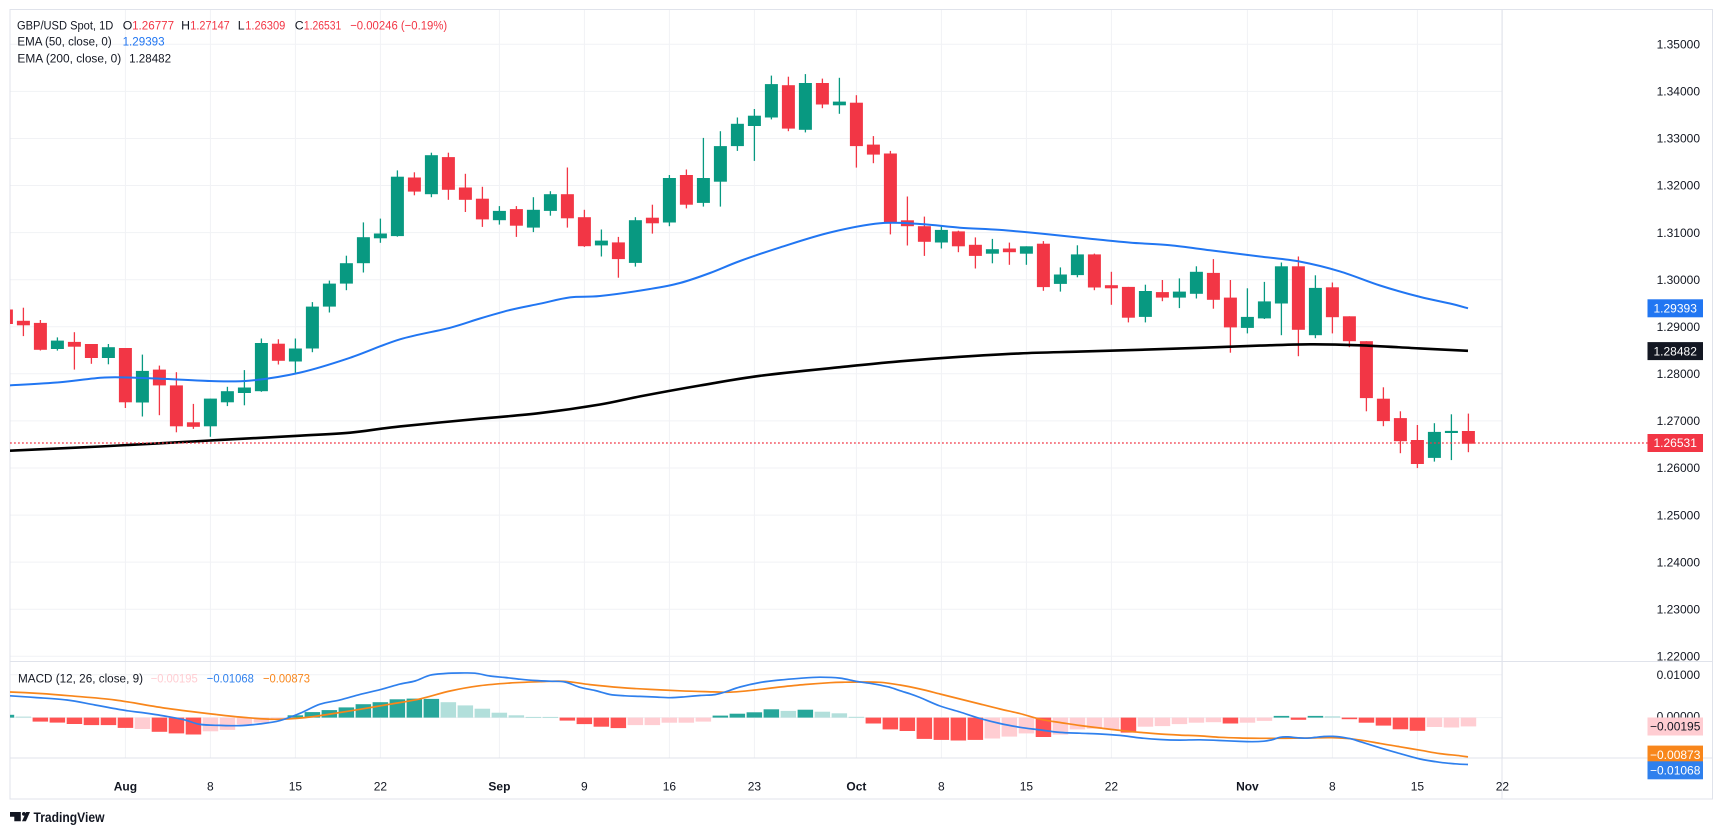 The image size is (1723, 835). I want to click on svg-text: 1.26000, so click(1679, 468).